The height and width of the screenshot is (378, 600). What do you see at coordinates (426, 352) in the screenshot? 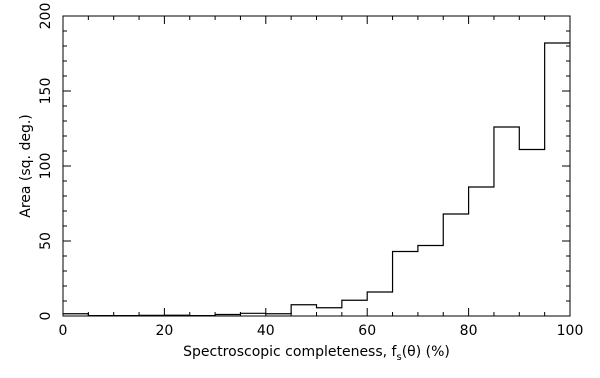
I see `x-axis-label-tail: (θ) (%)` at bounding box center [426, 352].